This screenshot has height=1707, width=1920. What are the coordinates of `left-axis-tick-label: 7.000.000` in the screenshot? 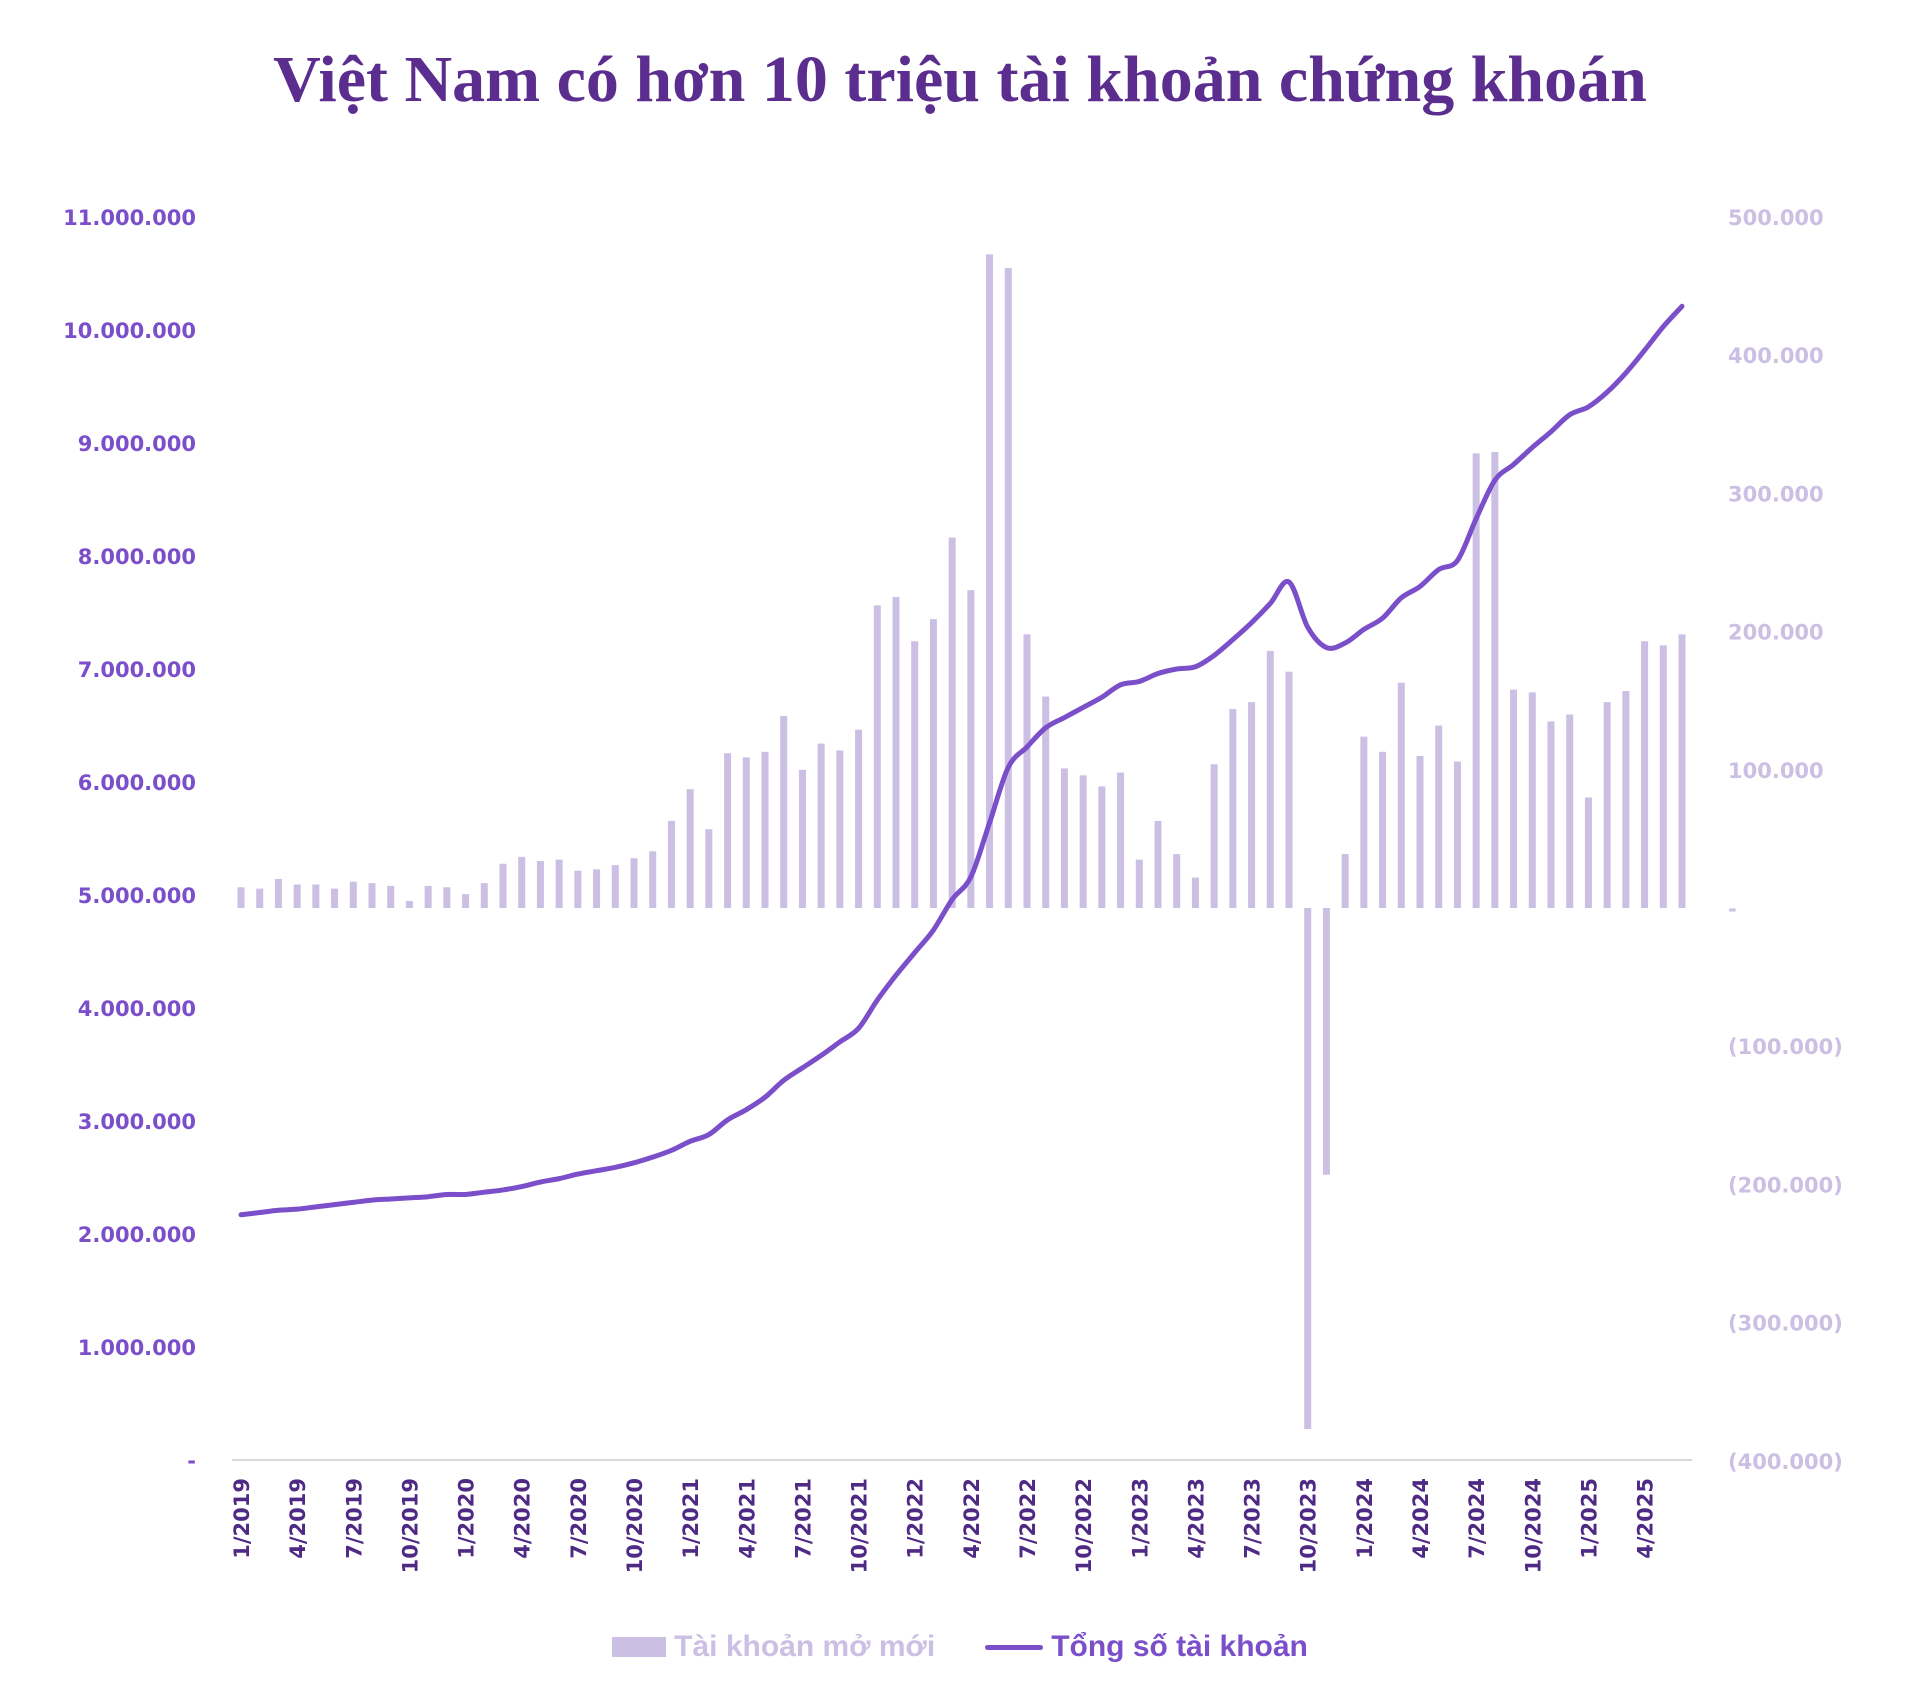 It's located at (137, 670).